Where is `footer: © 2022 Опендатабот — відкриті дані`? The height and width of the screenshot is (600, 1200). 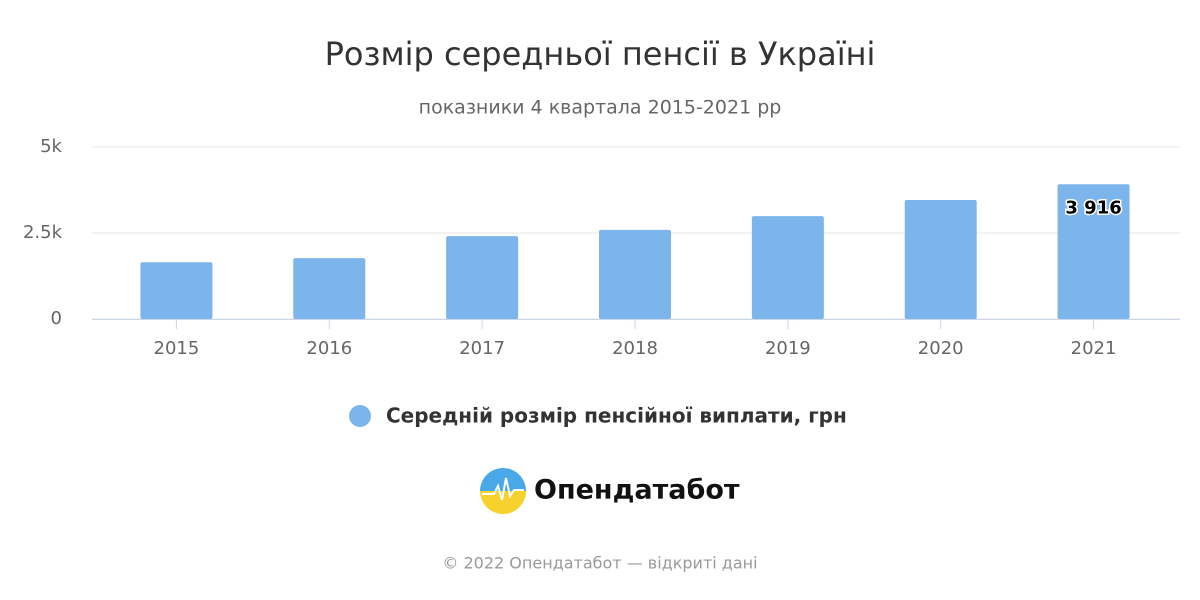 footer: © 2022 Опендатабот — відкриті дані is located at coordinates (599, 563).